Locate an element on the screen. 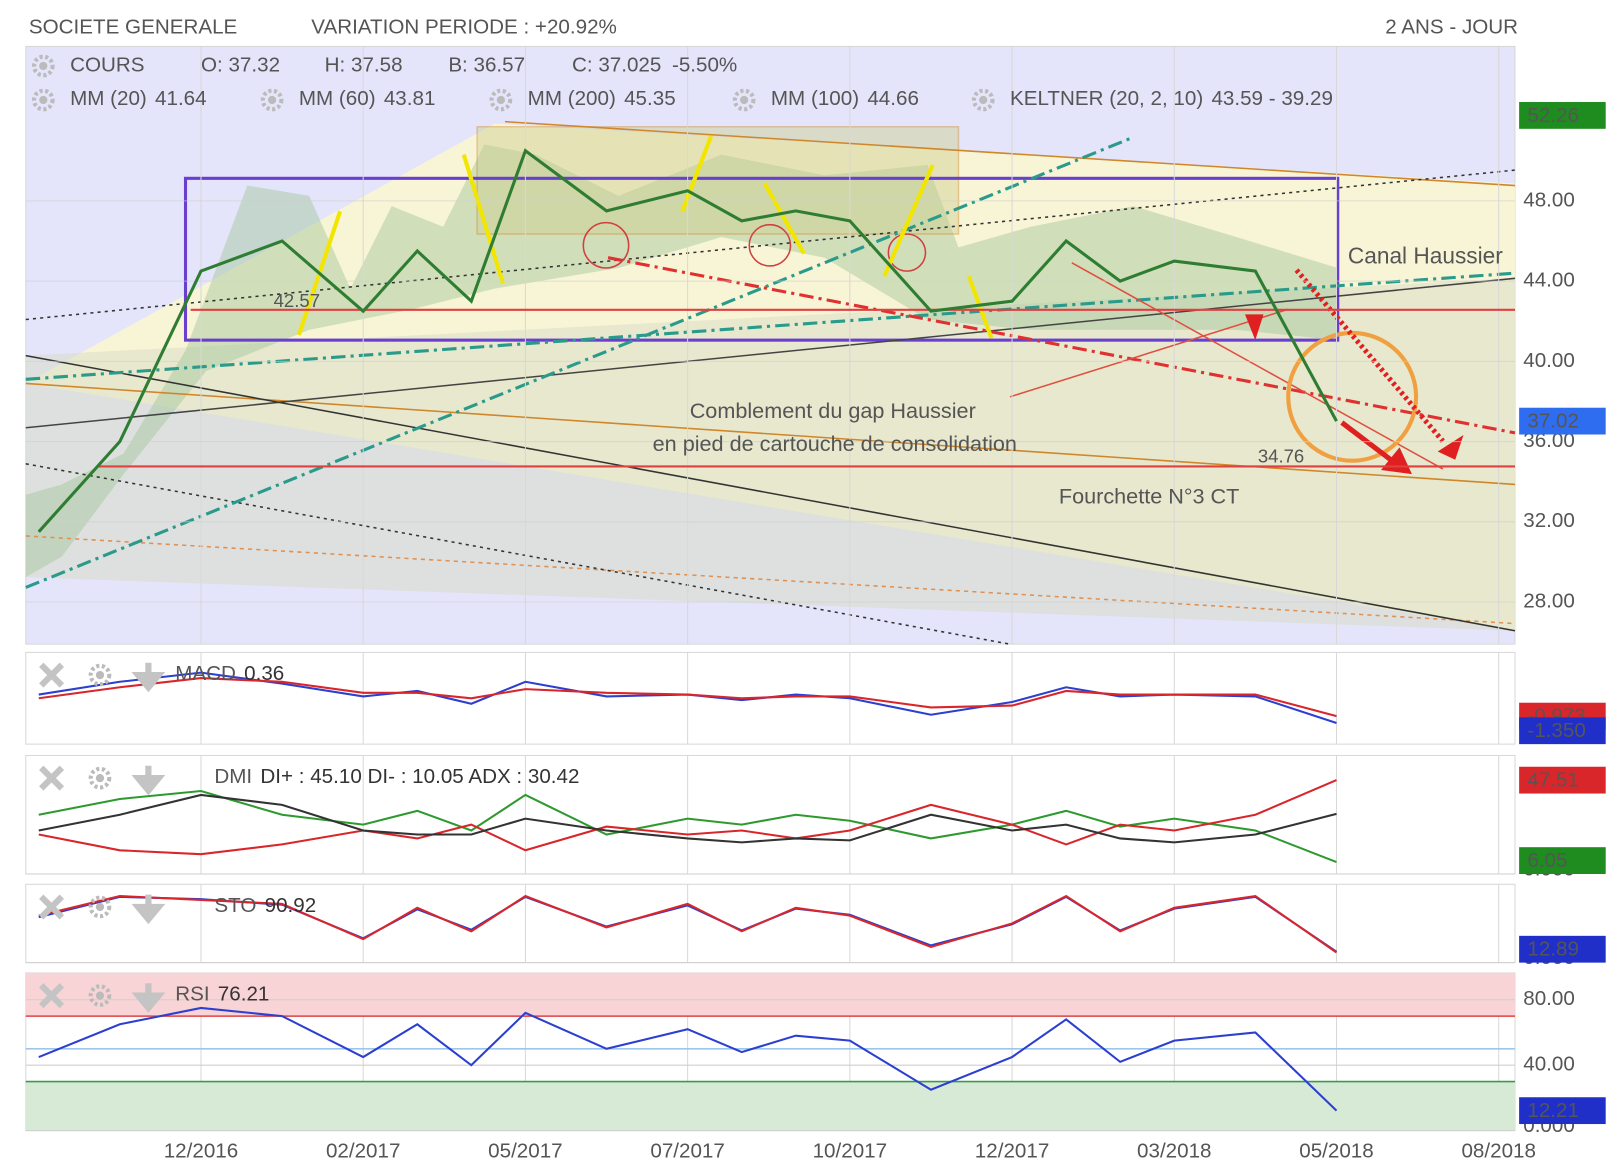  y-tick-label: 40.00 is located at coordinates (1549, 1064).